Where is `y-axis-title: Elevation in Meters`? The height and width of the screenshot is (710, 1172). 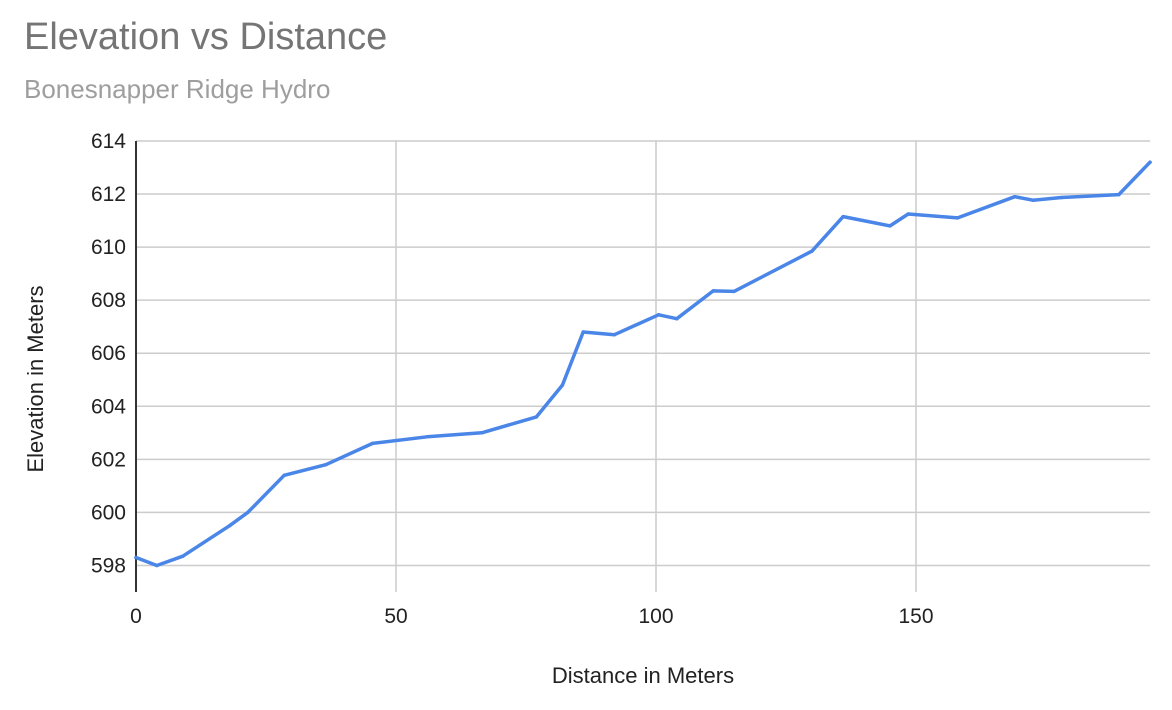
y-axis-title: Elevation in Meters is located at coordinates (35, 378).